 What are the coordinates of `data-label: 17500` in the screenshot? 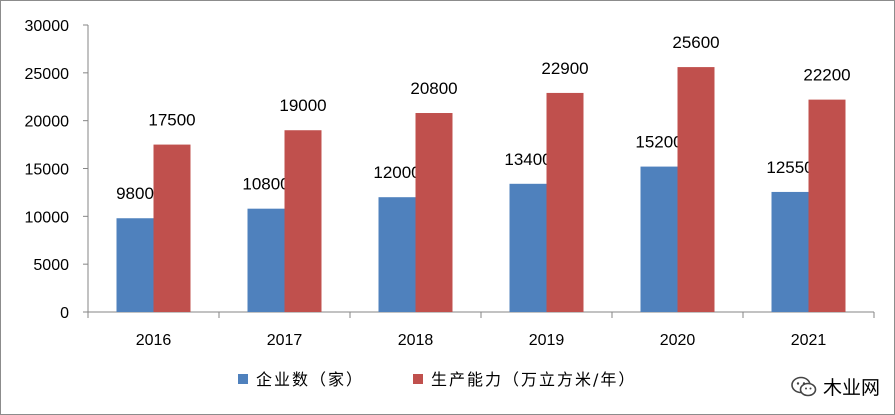 It's located at (171, 120).